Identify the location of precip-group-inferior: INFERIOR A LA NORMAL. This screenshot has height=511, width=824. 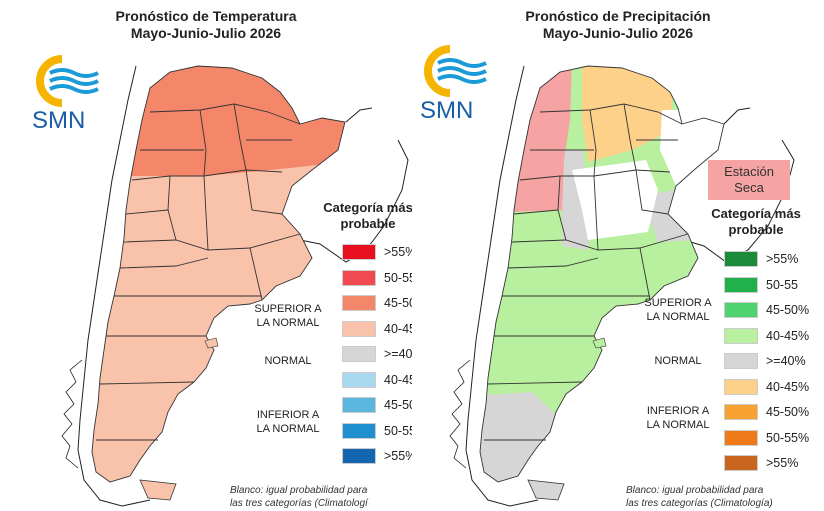
(678, 418).